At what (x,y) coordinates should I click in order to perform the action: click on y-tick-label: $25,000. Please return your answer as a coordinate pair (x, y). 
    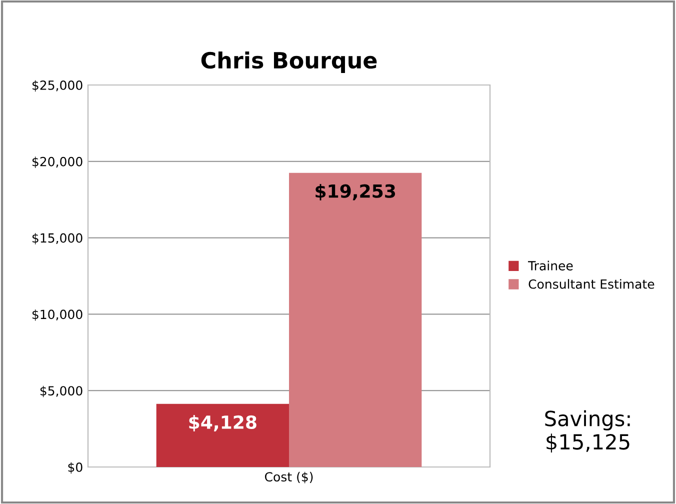
    Looking at the image, I should click on (57, 86).